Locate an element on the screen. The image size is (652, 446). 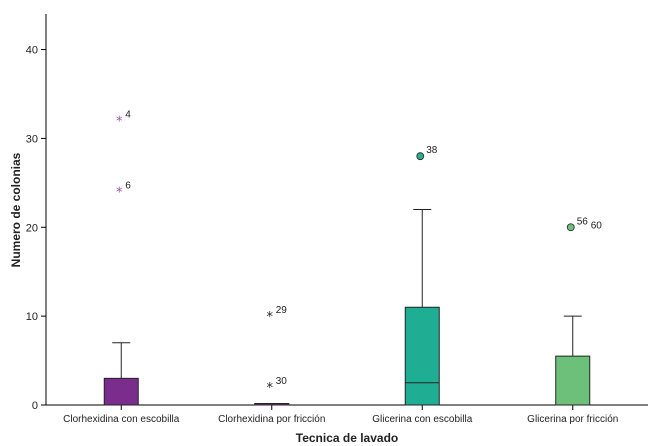
outlier-label: 29 is located at coordinates (282, 310).